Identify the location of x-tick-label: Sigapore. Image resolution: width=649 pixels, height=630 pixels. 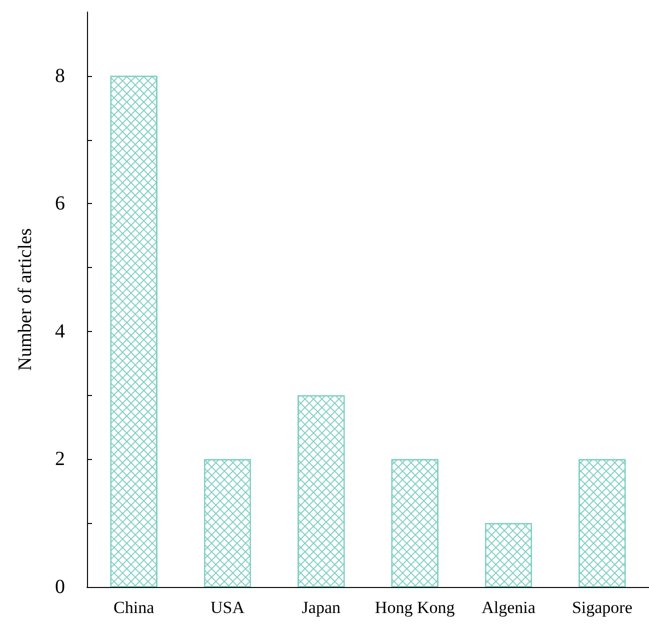
(602, 607).